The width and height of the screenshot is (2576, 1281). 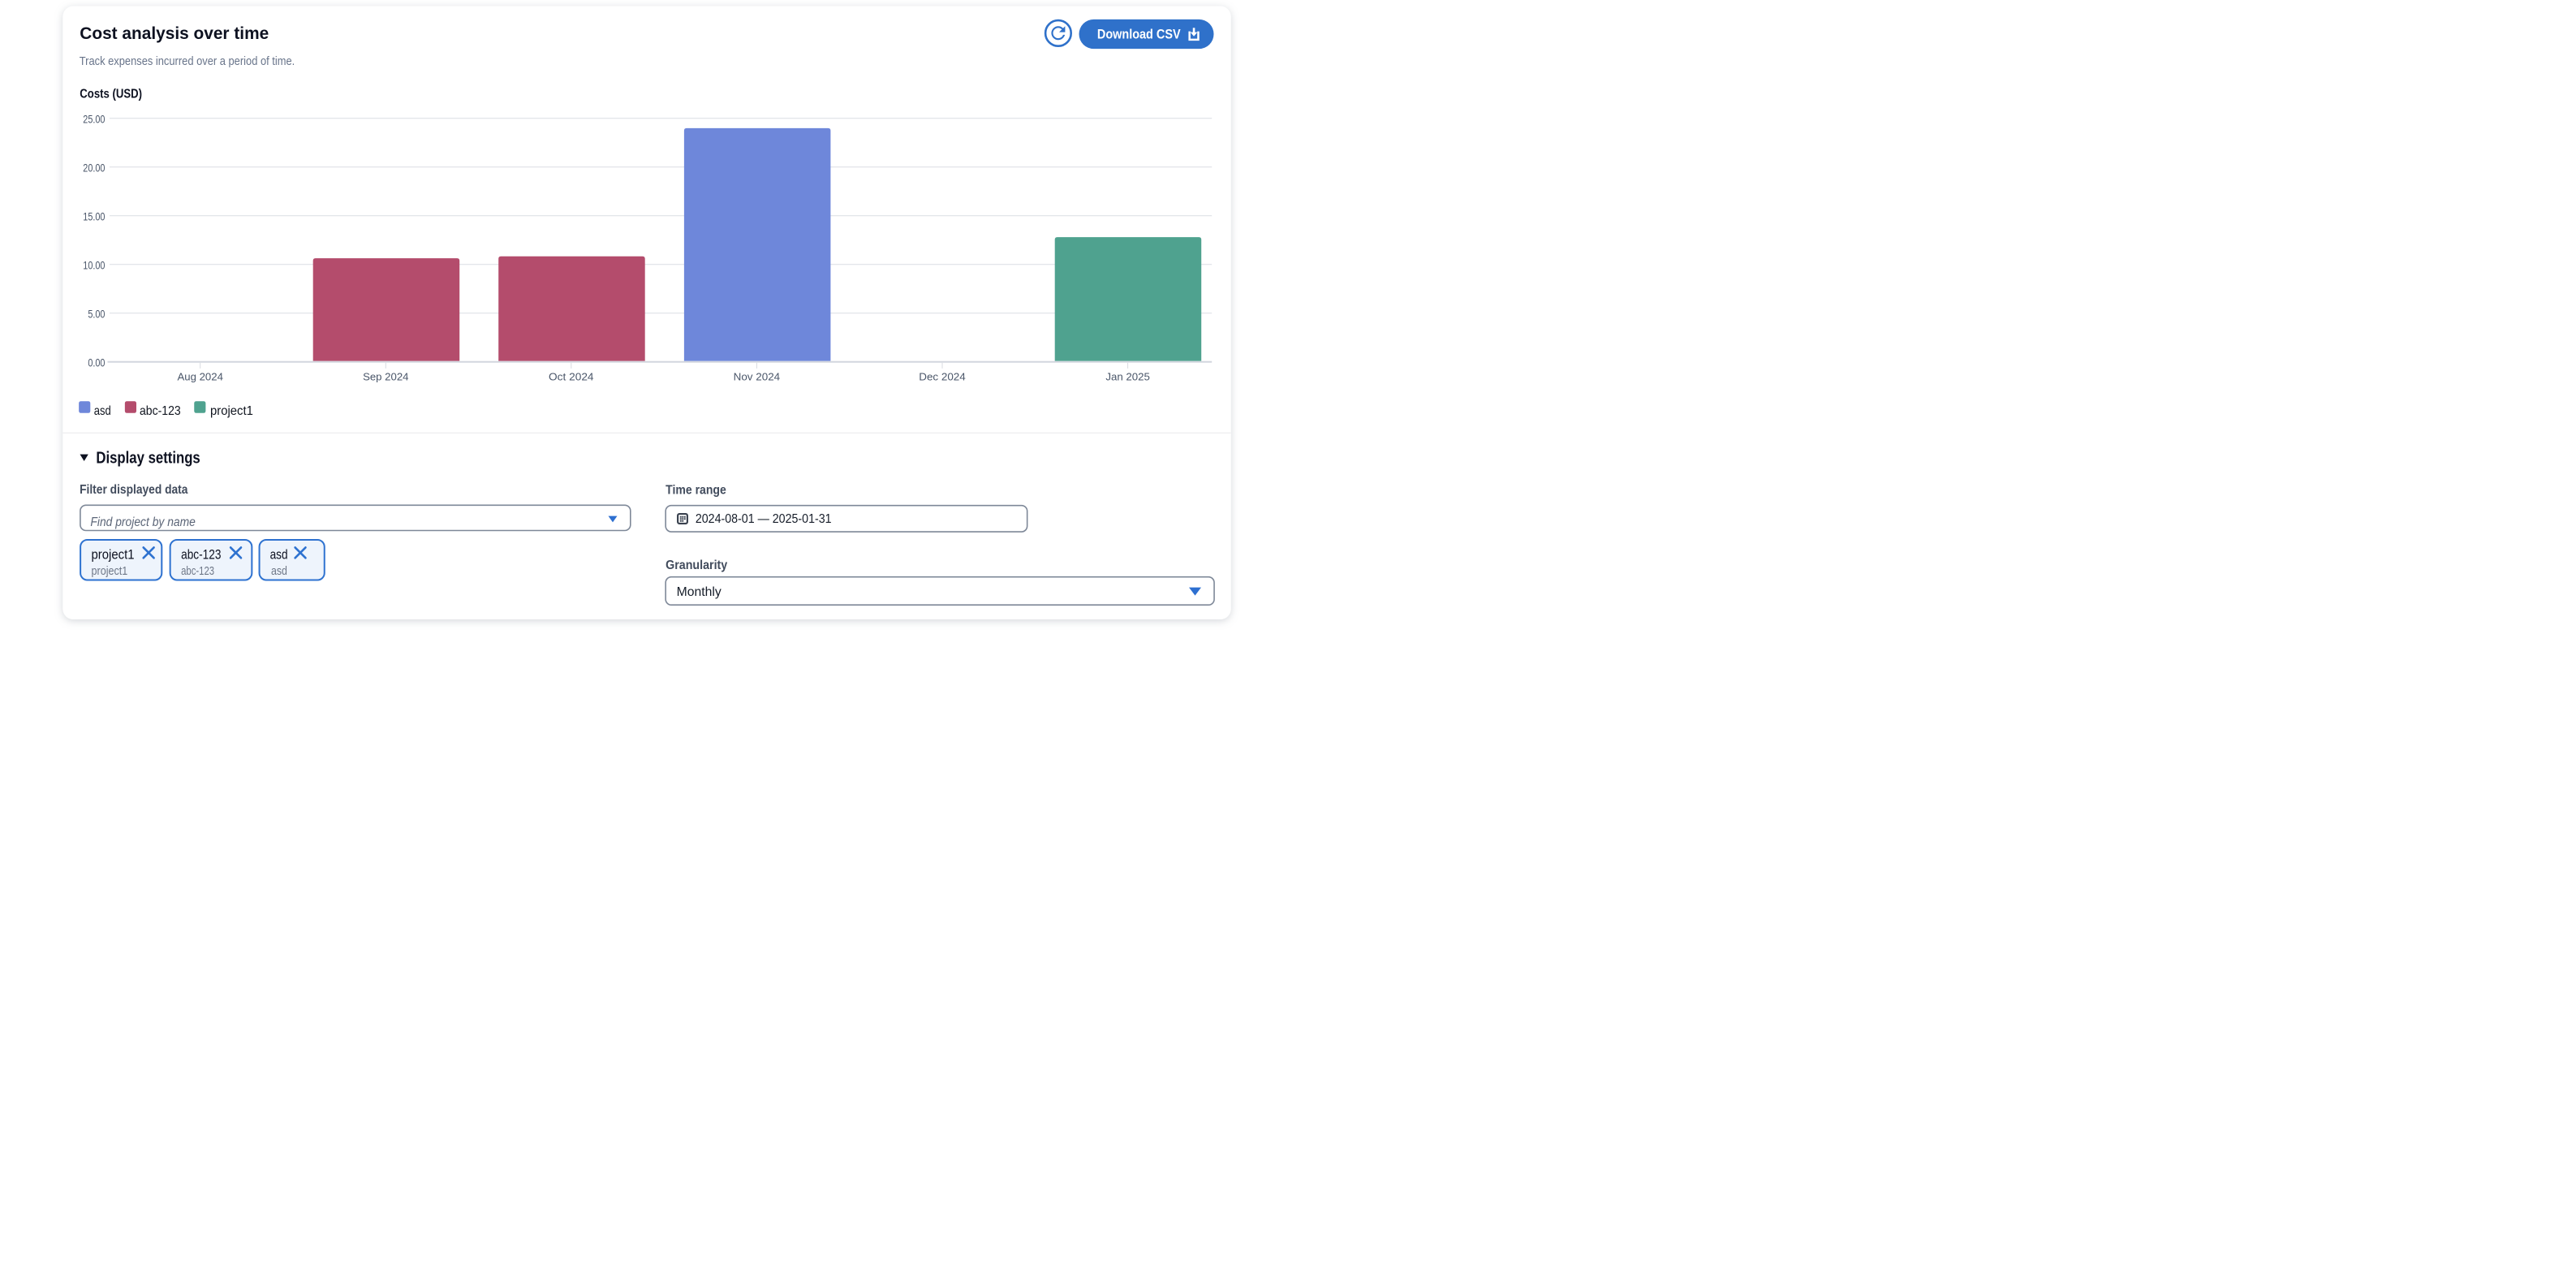 I want to click on svg-text: 15.00, so click(x=94, y=216).